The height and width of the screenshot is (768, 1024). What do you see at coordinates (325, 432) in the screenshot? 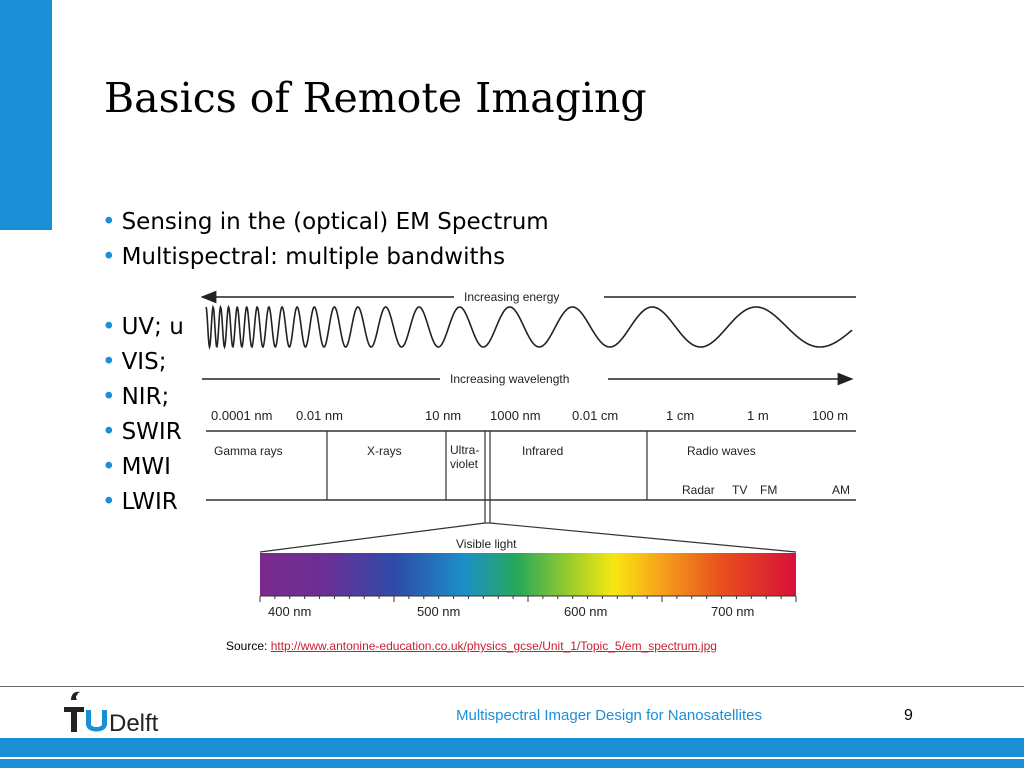
I see `bullet-item: • SWIR` at bounding box center [325, 432].